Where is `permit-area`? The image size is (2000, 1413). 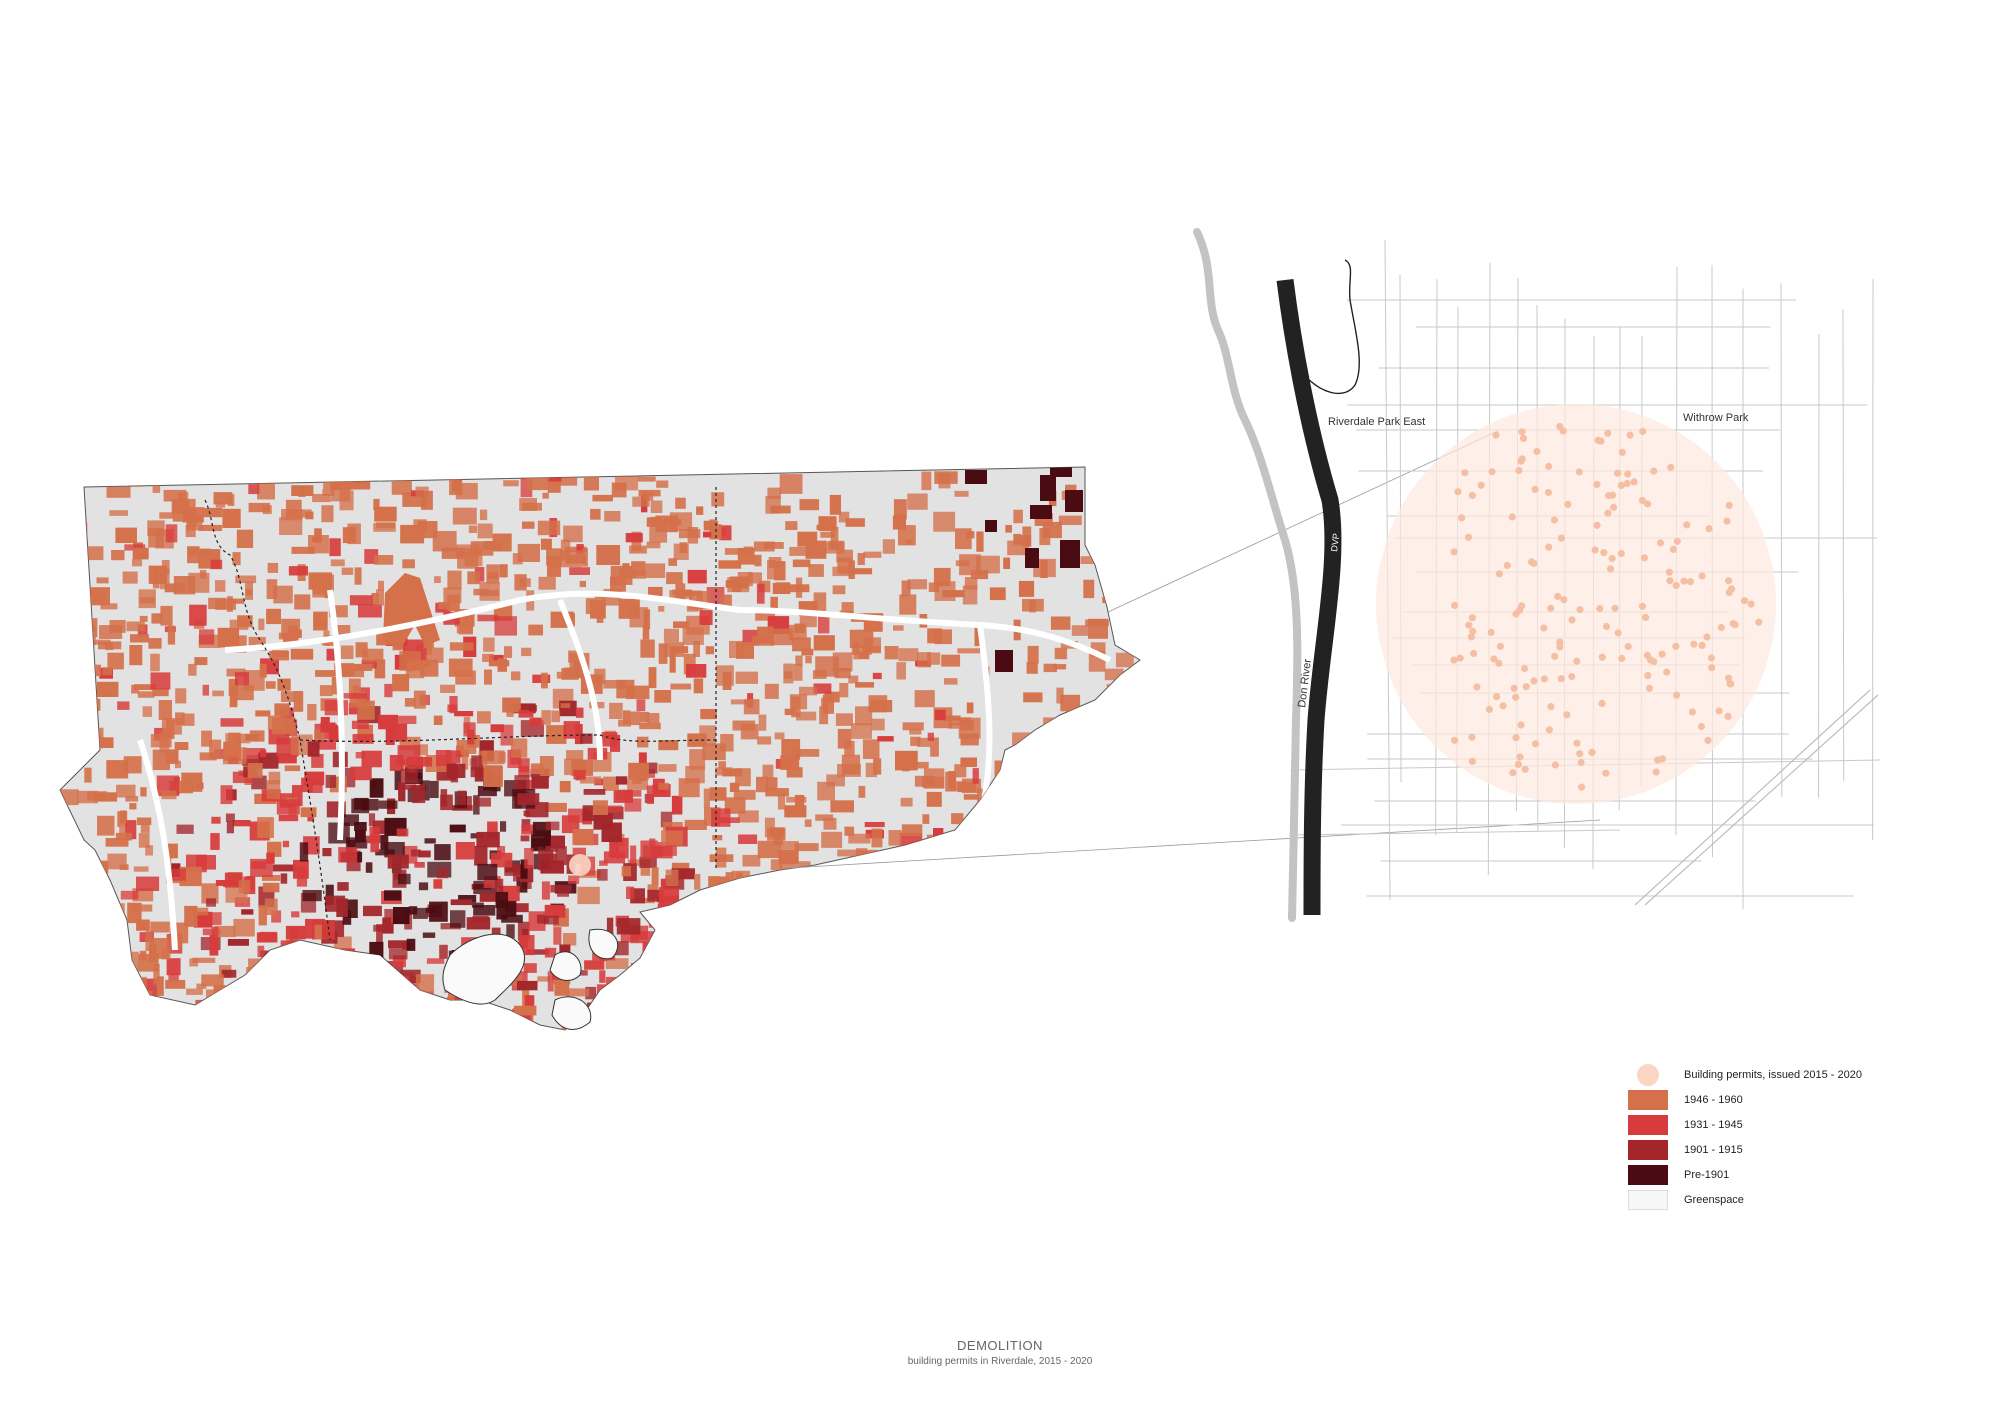
permit-area is located at coordinates (1576, 604).